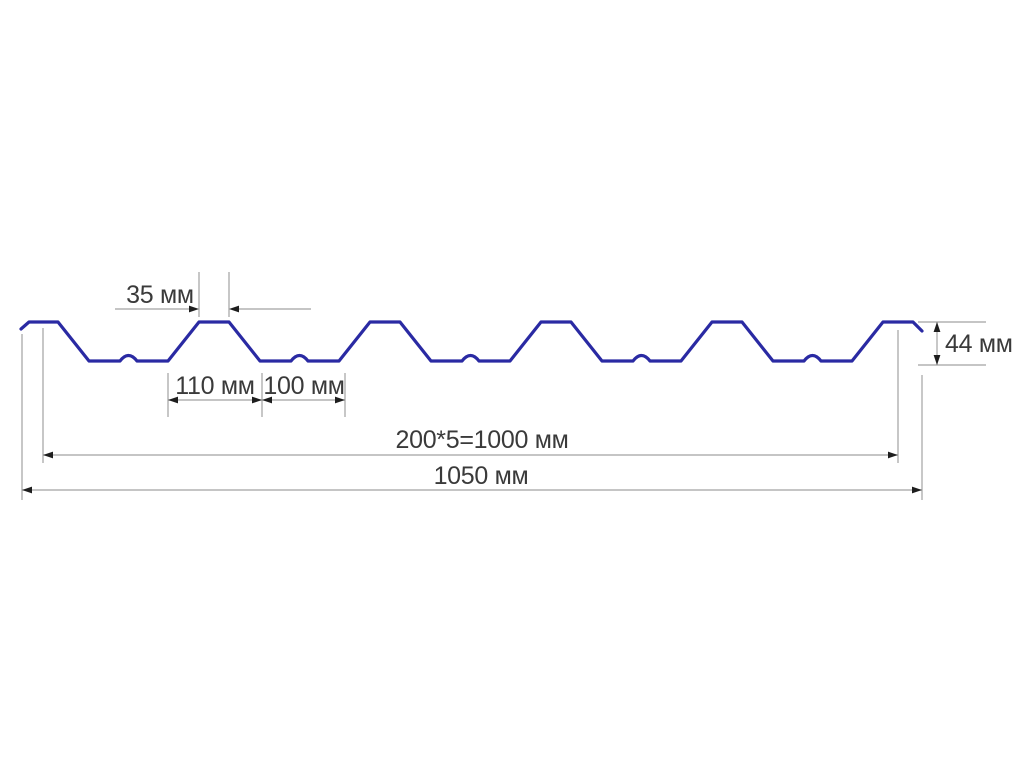 Image resolution: width=1024 pixels, height=768 pixels. I want to click on dimension-label-110mm: 110 мм, so click(214, 386).